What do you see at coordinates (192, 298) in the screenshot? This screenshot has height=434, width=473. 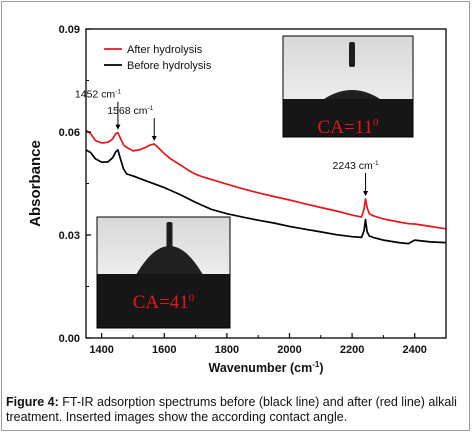 I see `contact-angle-label-1-superscript: 0` at bounding box center [192, 298].